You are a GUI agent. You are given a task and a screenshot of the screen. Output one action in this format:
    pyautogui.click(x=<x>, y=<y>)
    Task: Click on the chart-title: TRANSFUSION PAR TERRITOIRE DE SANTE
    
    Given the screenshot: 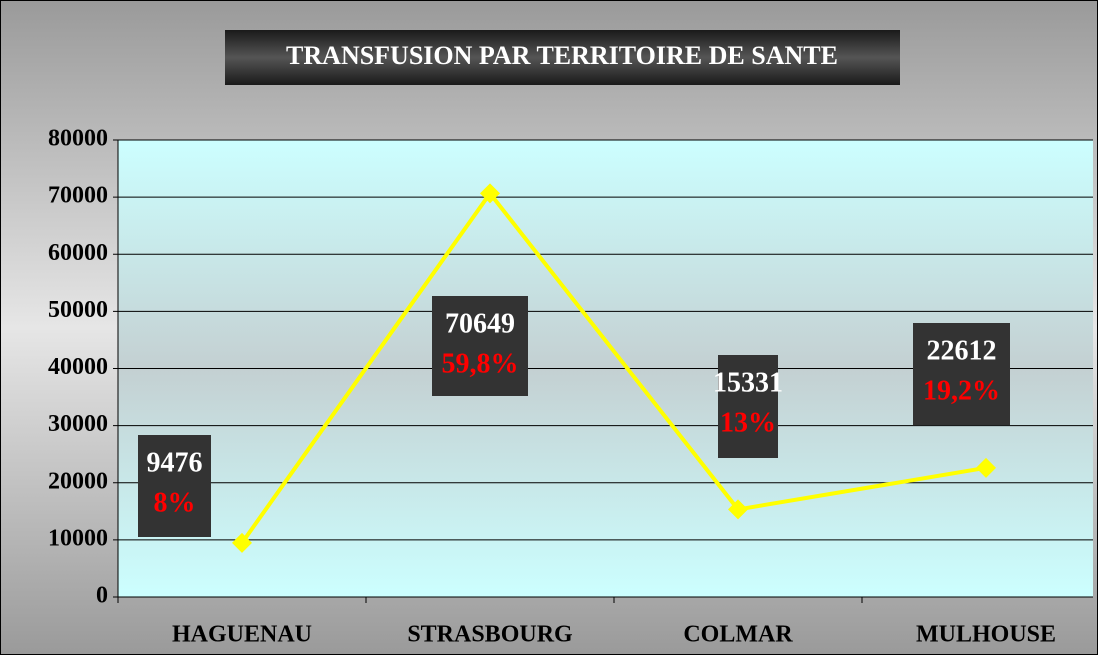 What is the action you would take?
    pyautogui.click(x=562, y=55)
    